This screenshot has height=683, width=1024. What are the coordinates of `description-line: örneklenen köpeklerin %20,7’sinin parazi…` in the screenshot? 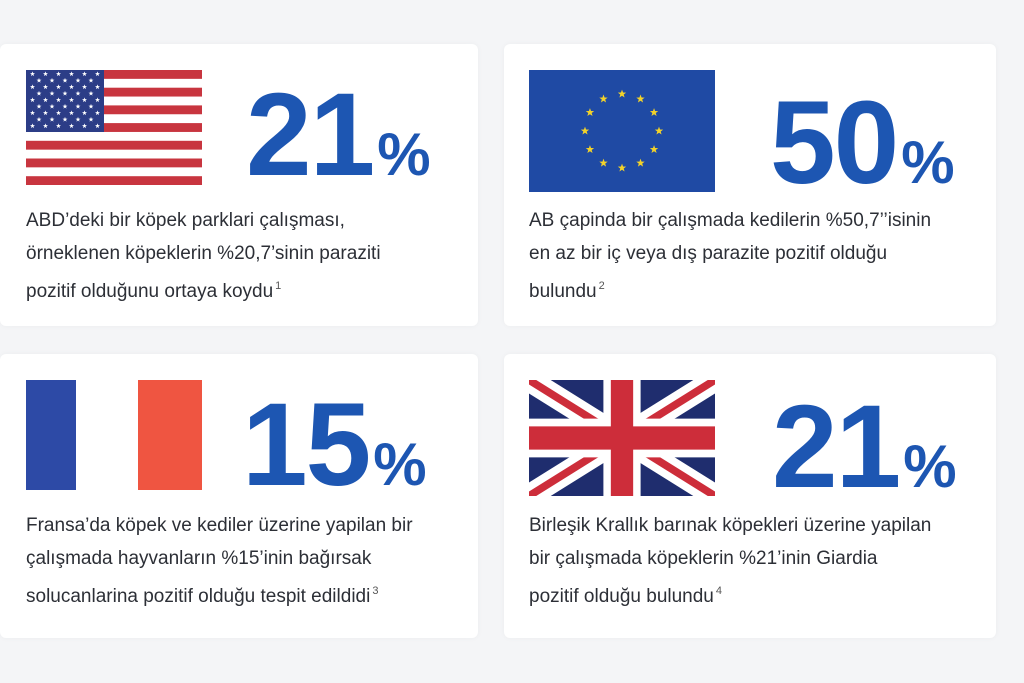 It's located at (203, 253).